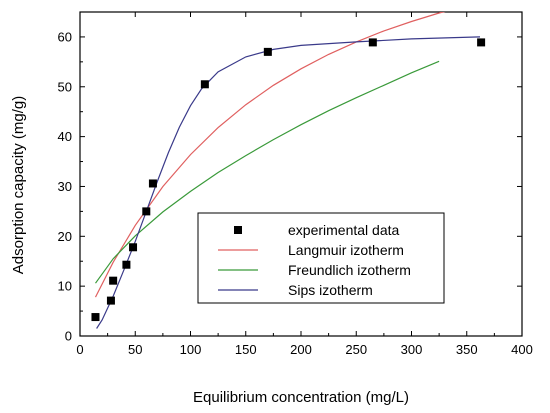  What do you see at coordinates (68, 336) in the screenshot?
I see `y-tick-label: 0` at bounding box center [68, 336].